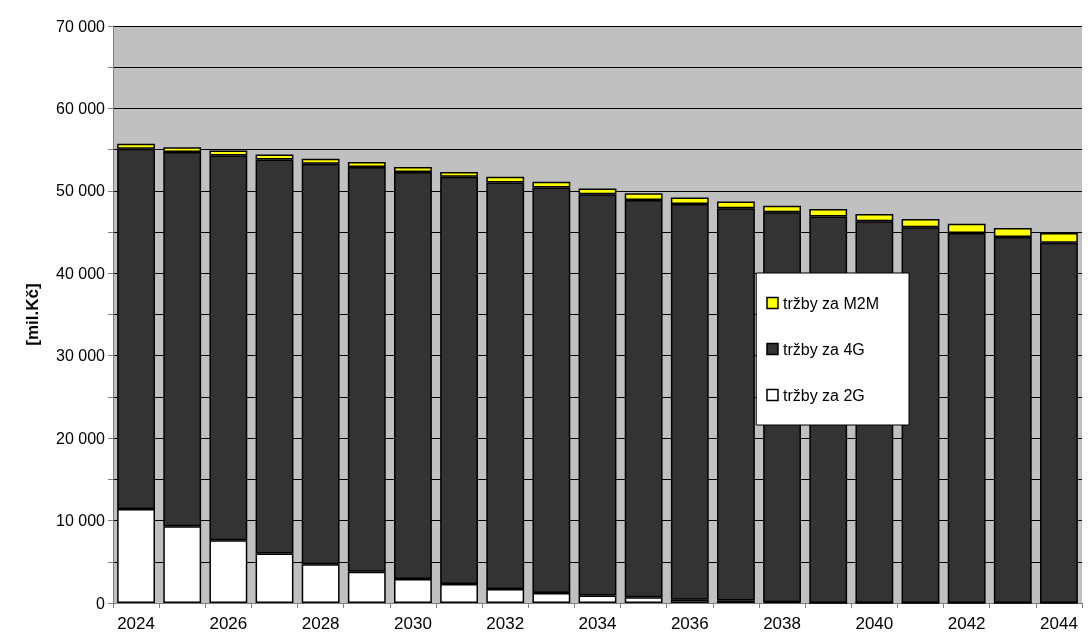 This screenshot has width=1089, height=641. What do you see at coordinates (228, 623) in the screenshot?
I see `x-tick-label: 2026` at bounding box center [228, 623].